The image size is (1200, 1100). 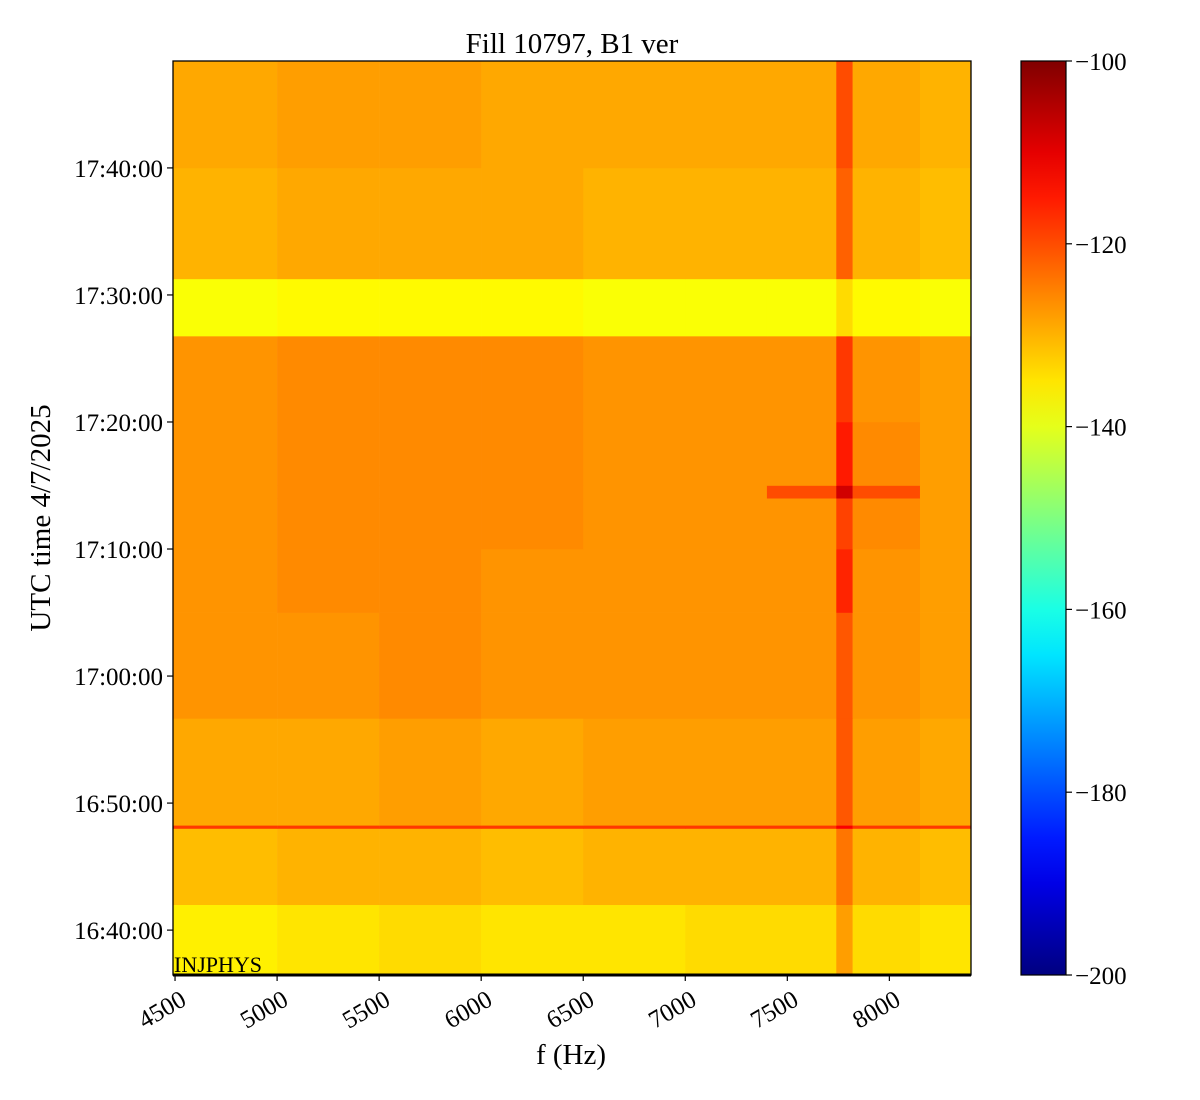 What do you see at coordinates (1101, 428) in the screenshot?
I see `colorbar-tick-label: −140` at bounding box center [1101, 428].